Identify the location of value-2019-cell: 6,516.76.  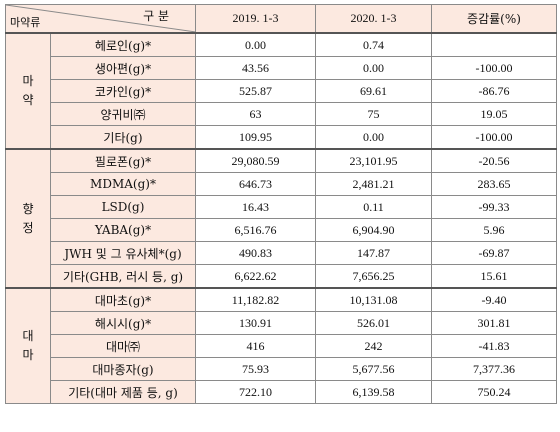
(255, 230).